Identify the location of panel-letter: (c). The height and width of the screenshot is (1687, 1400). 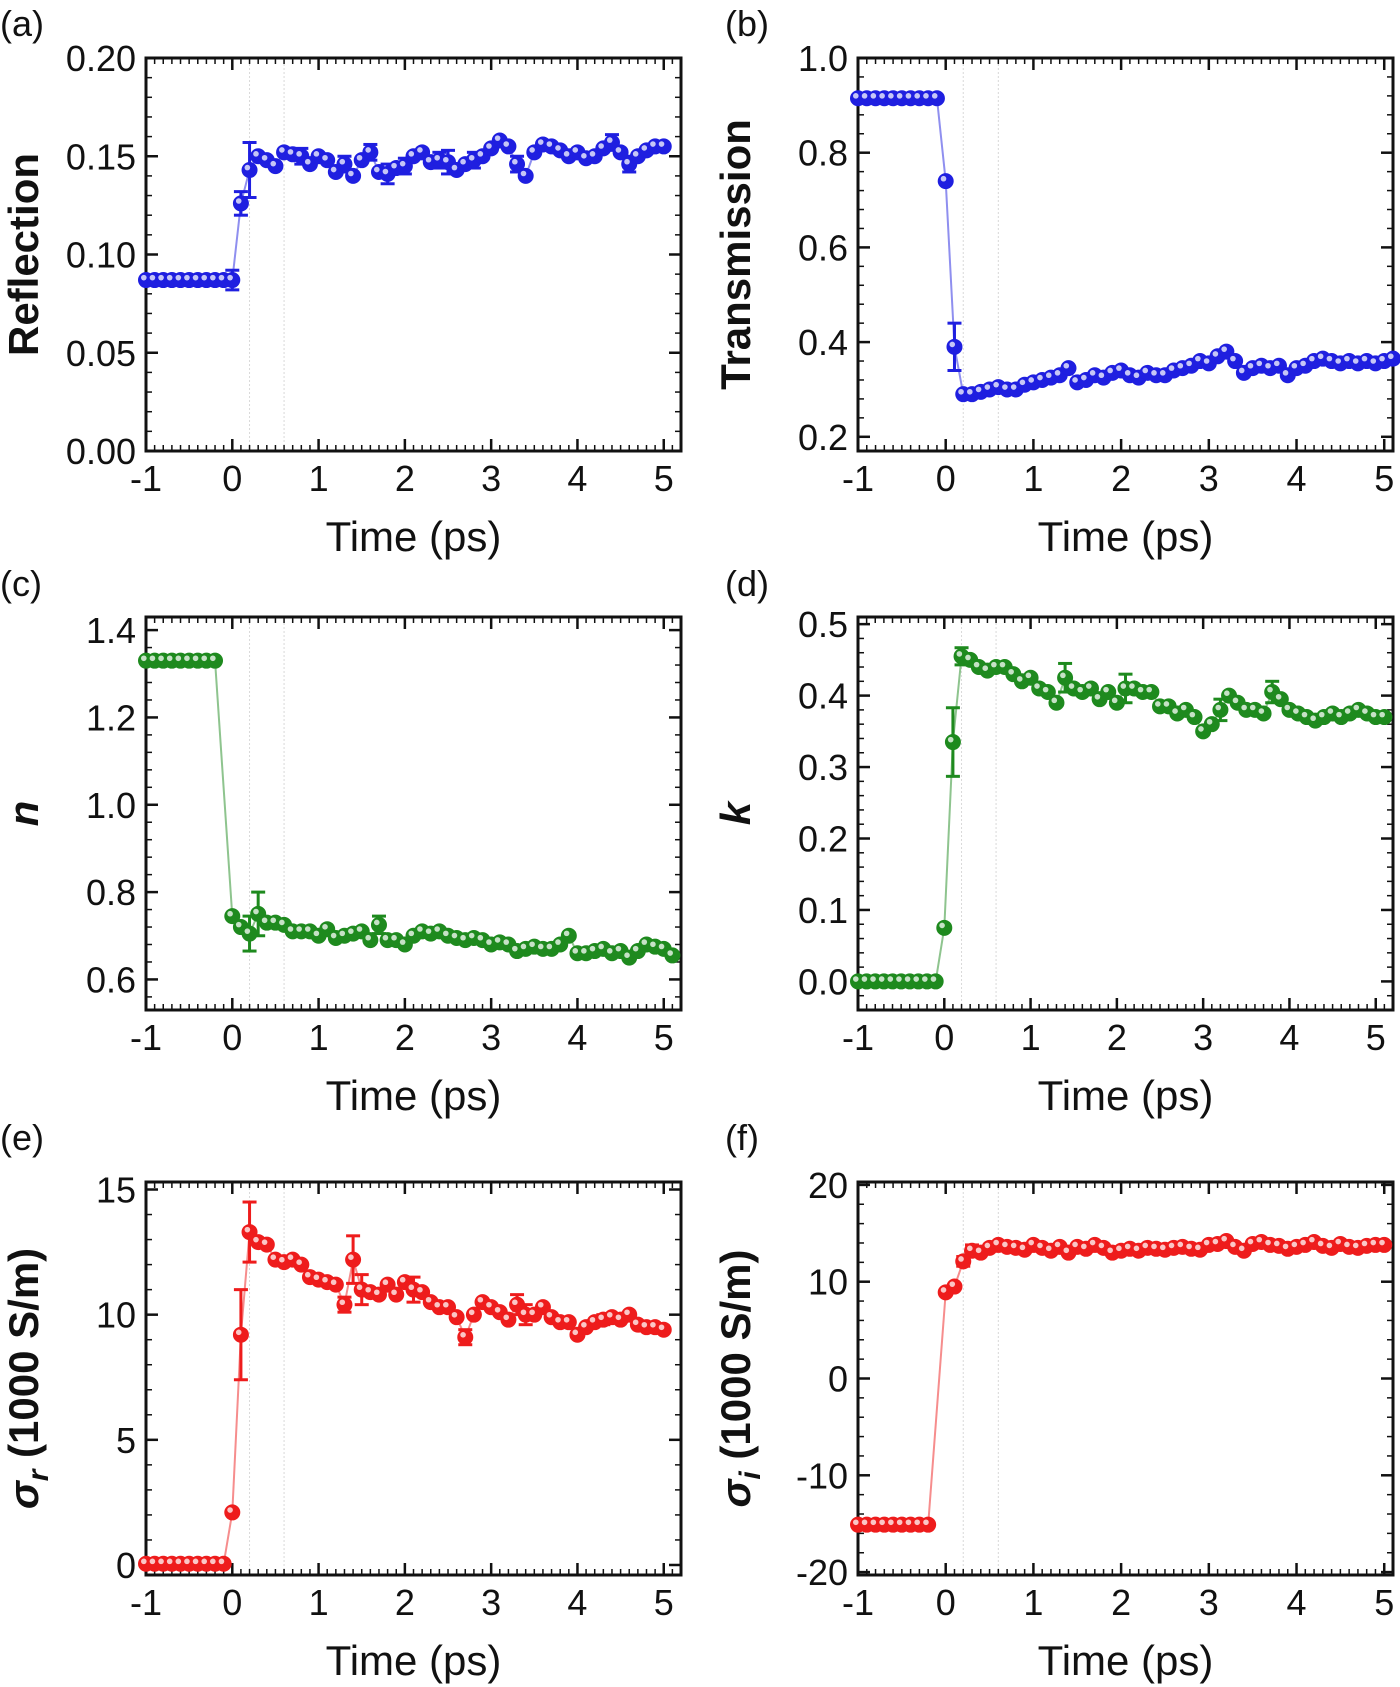
(21, 583).